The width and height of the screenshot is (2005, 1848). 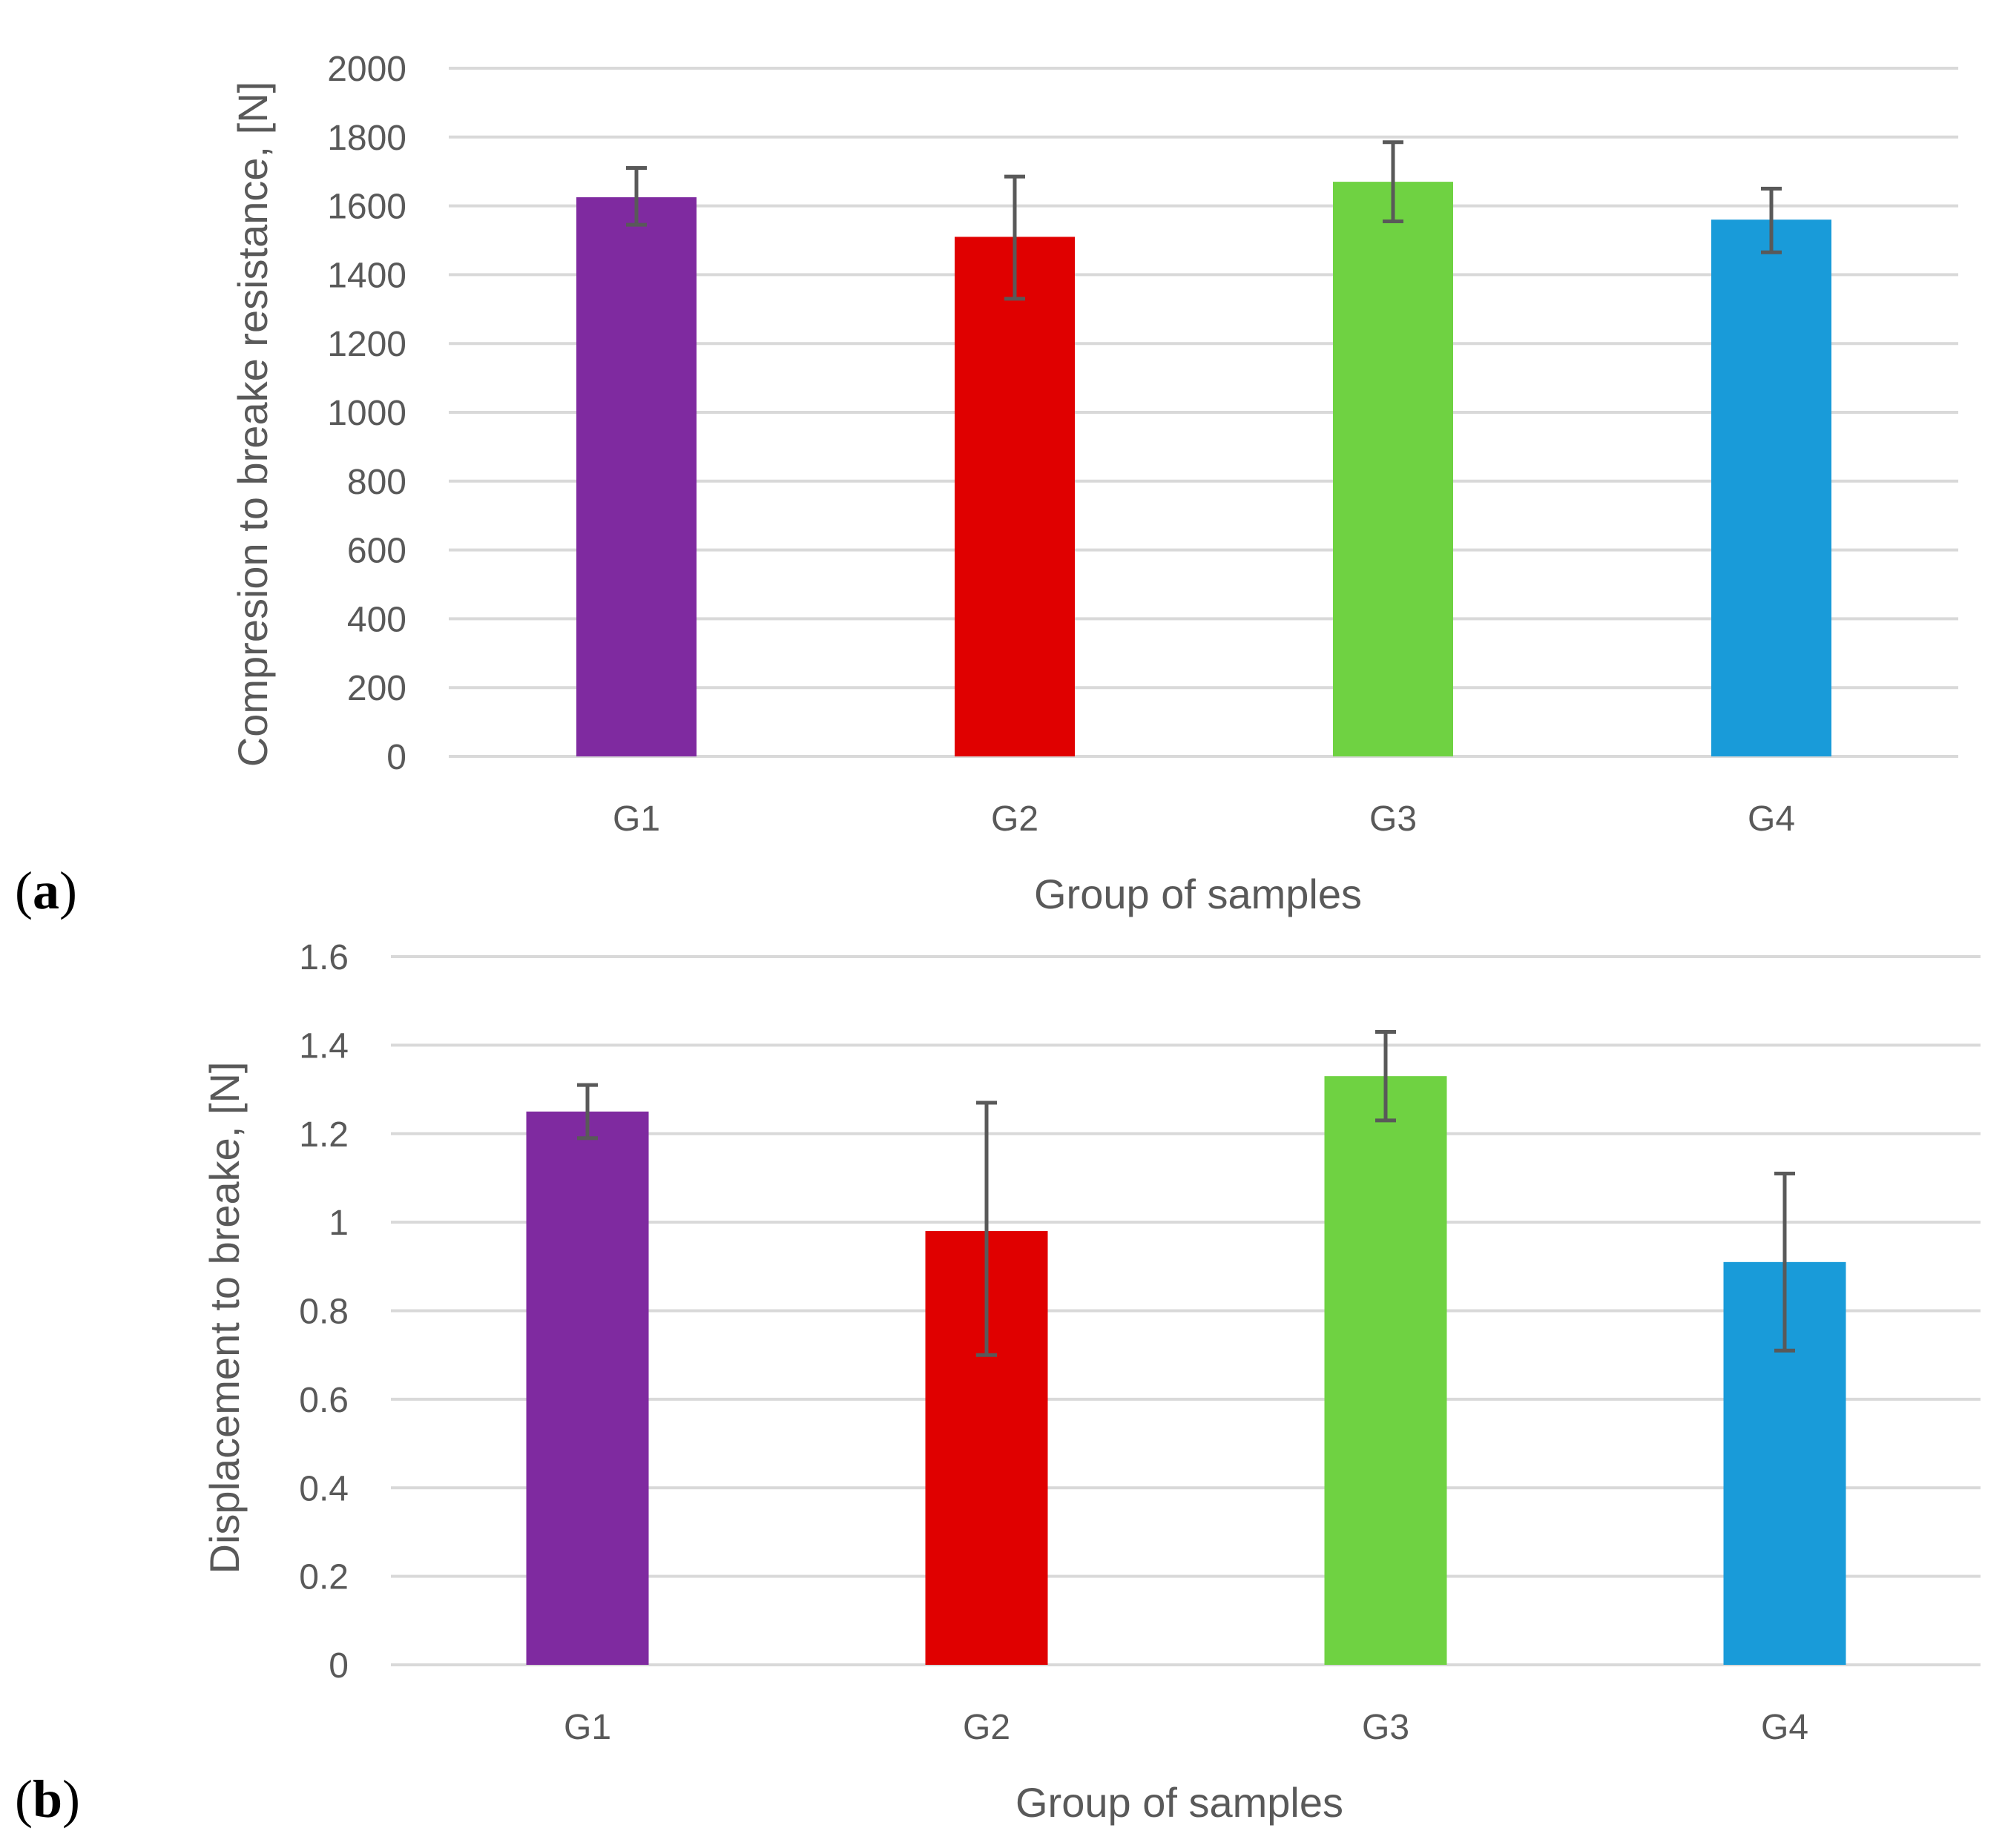 What do you see at coordinates (366, 207) in the screenshot?
I see `y-tick-label: 1600` at bounding box center [366, 207].